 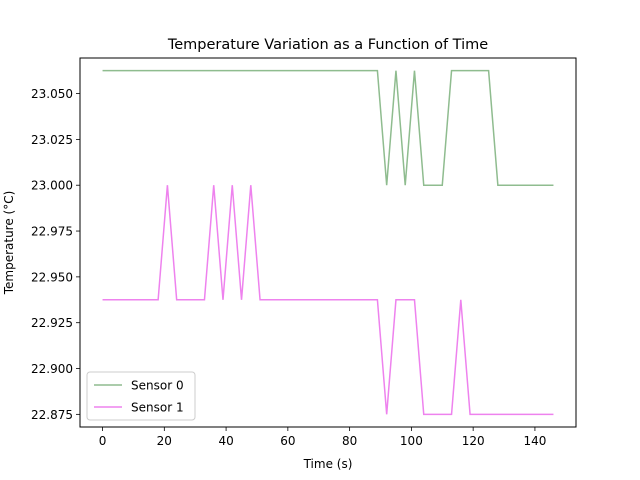 I want to click on legend: Sensor 0 Sensor 1, so click(x=141, y=396).